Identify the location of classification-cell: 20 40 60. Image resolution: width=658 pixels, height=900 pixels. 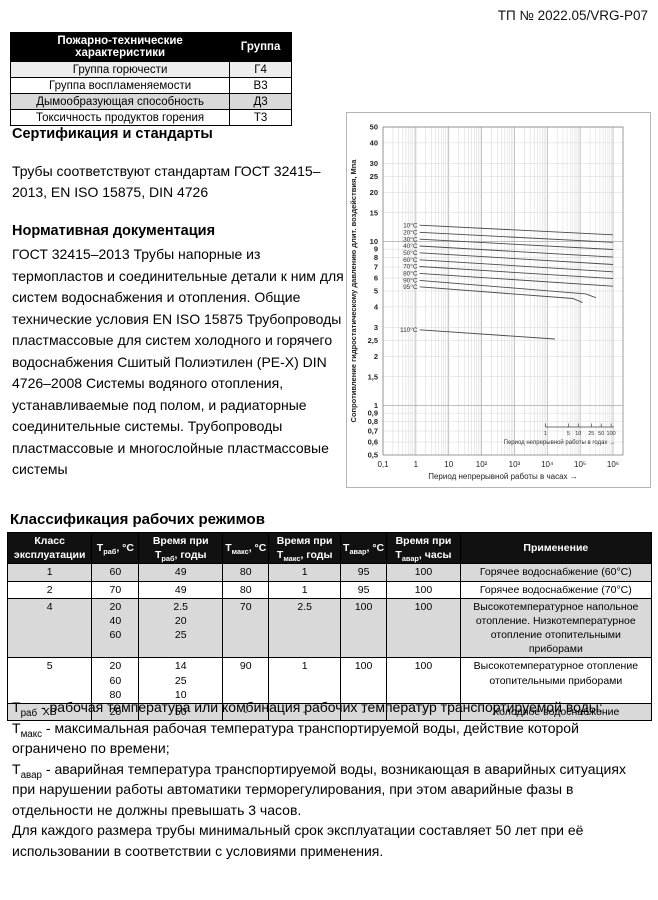
(115, 628).